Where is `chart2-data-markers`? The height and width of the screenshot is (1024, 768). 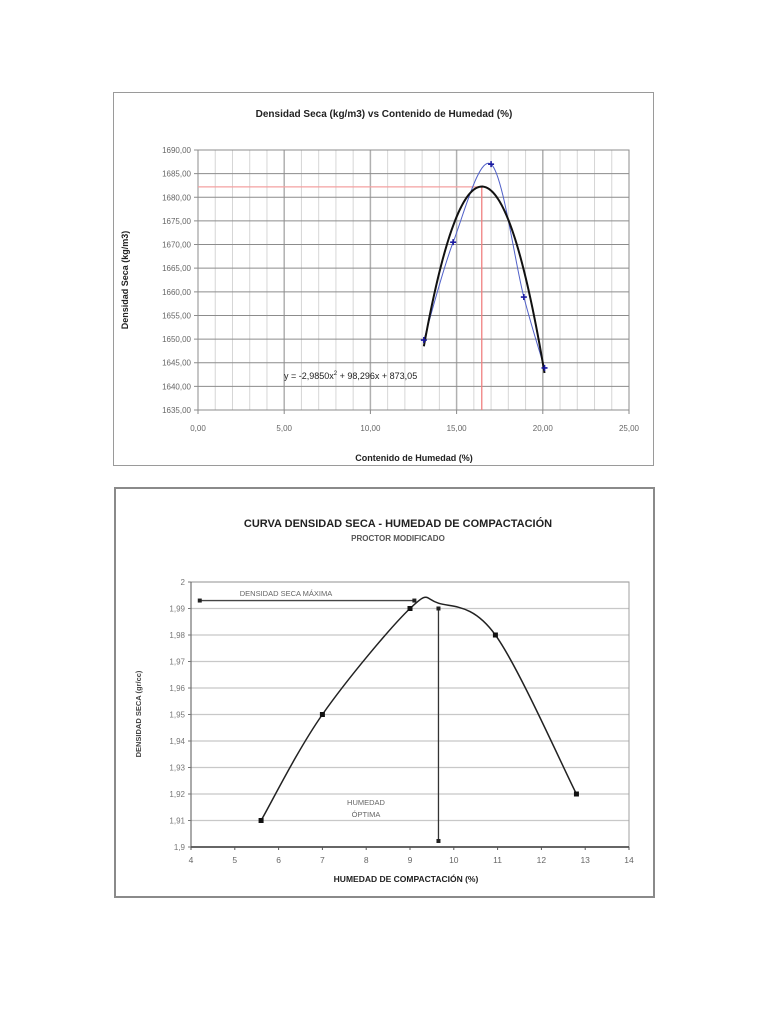 chart2-data-markers is located at coordinates (418, 714).